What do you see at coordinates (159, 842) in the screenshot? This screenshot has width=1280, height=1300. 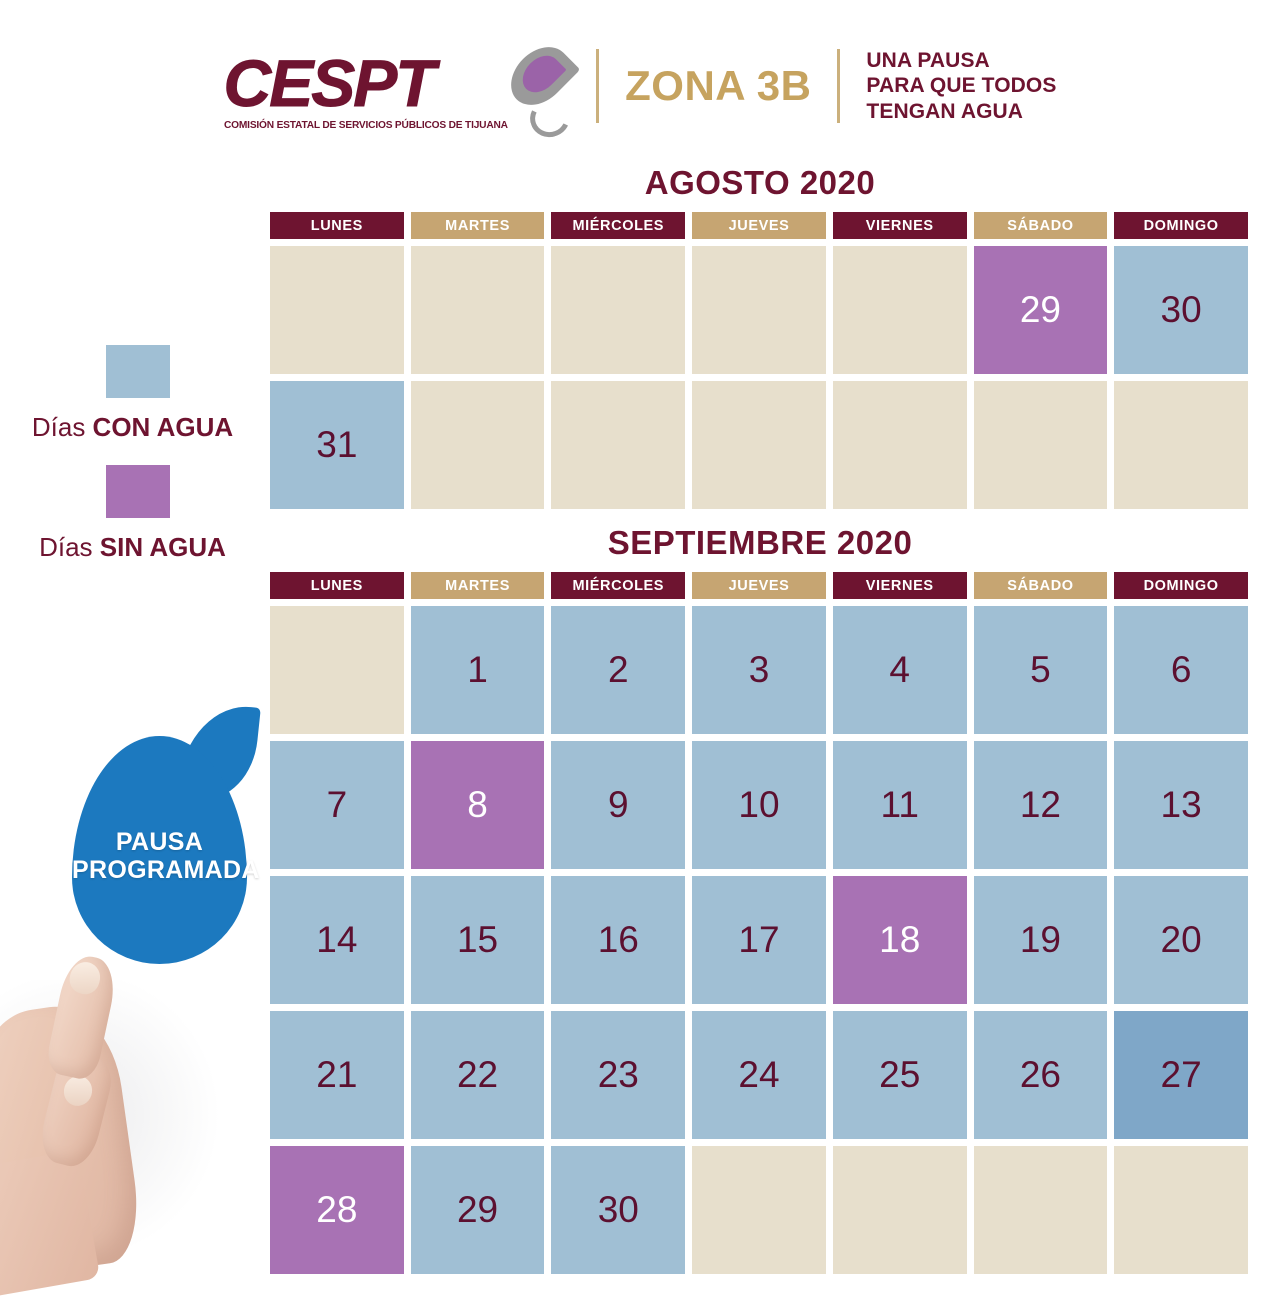 I see `pausa-line-1: PAUSA` at bounding box center [159, 842].